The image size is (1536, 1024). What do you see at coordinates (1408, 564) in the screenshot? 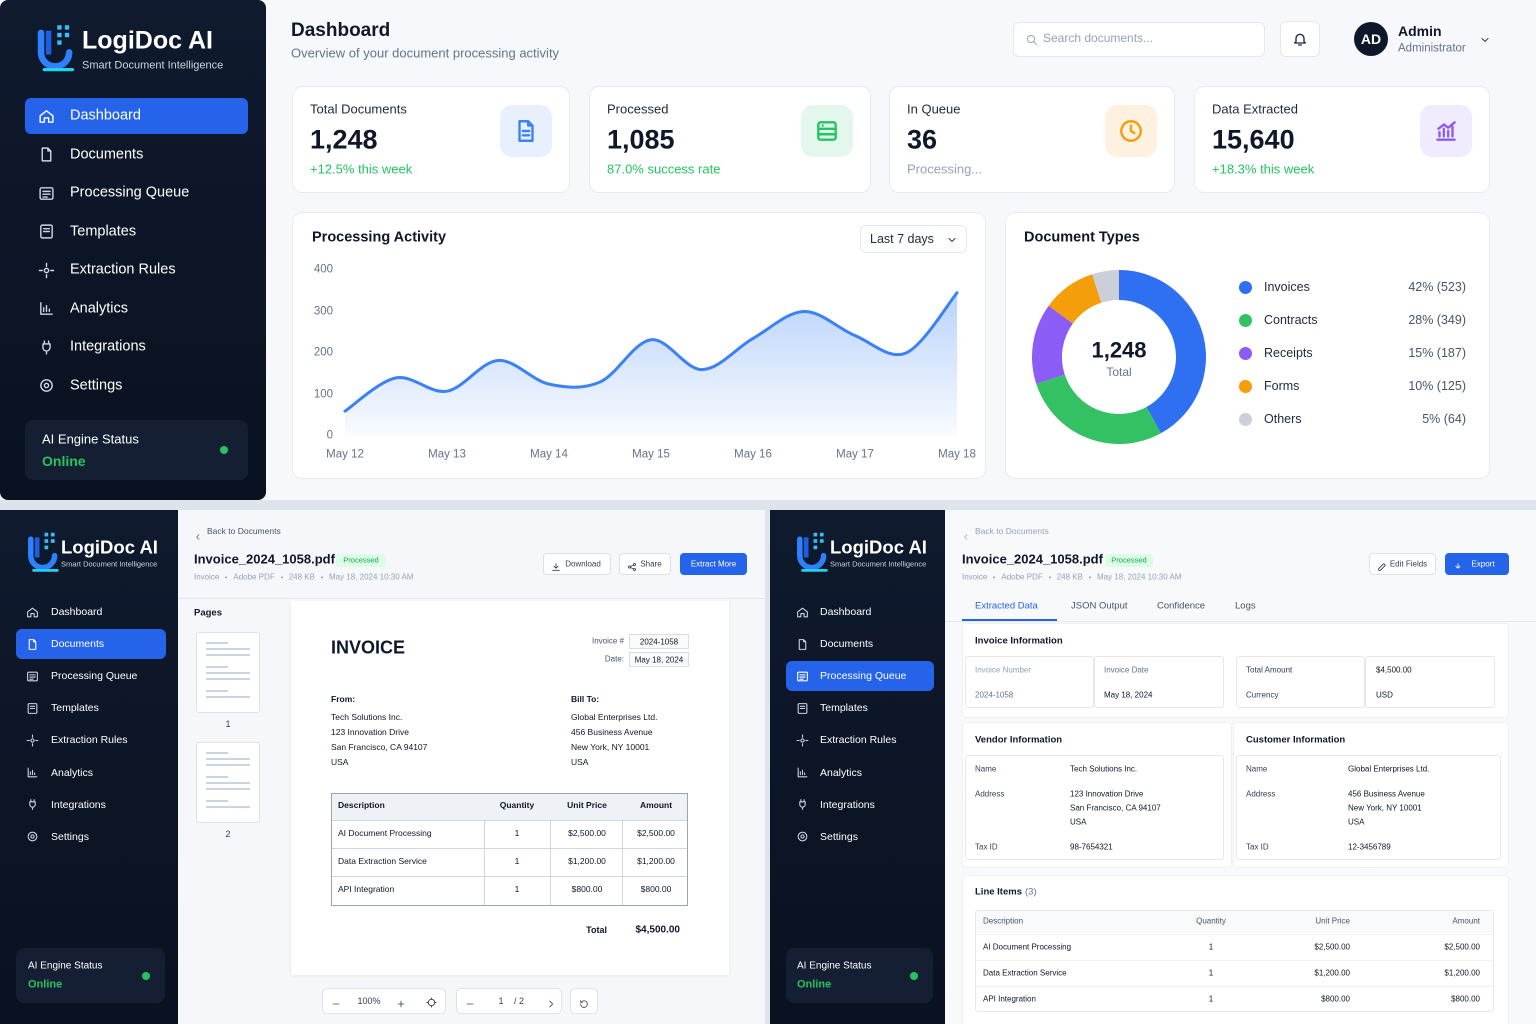
I see `button-label: Edit Fields` at bounding box center [1408, 564].